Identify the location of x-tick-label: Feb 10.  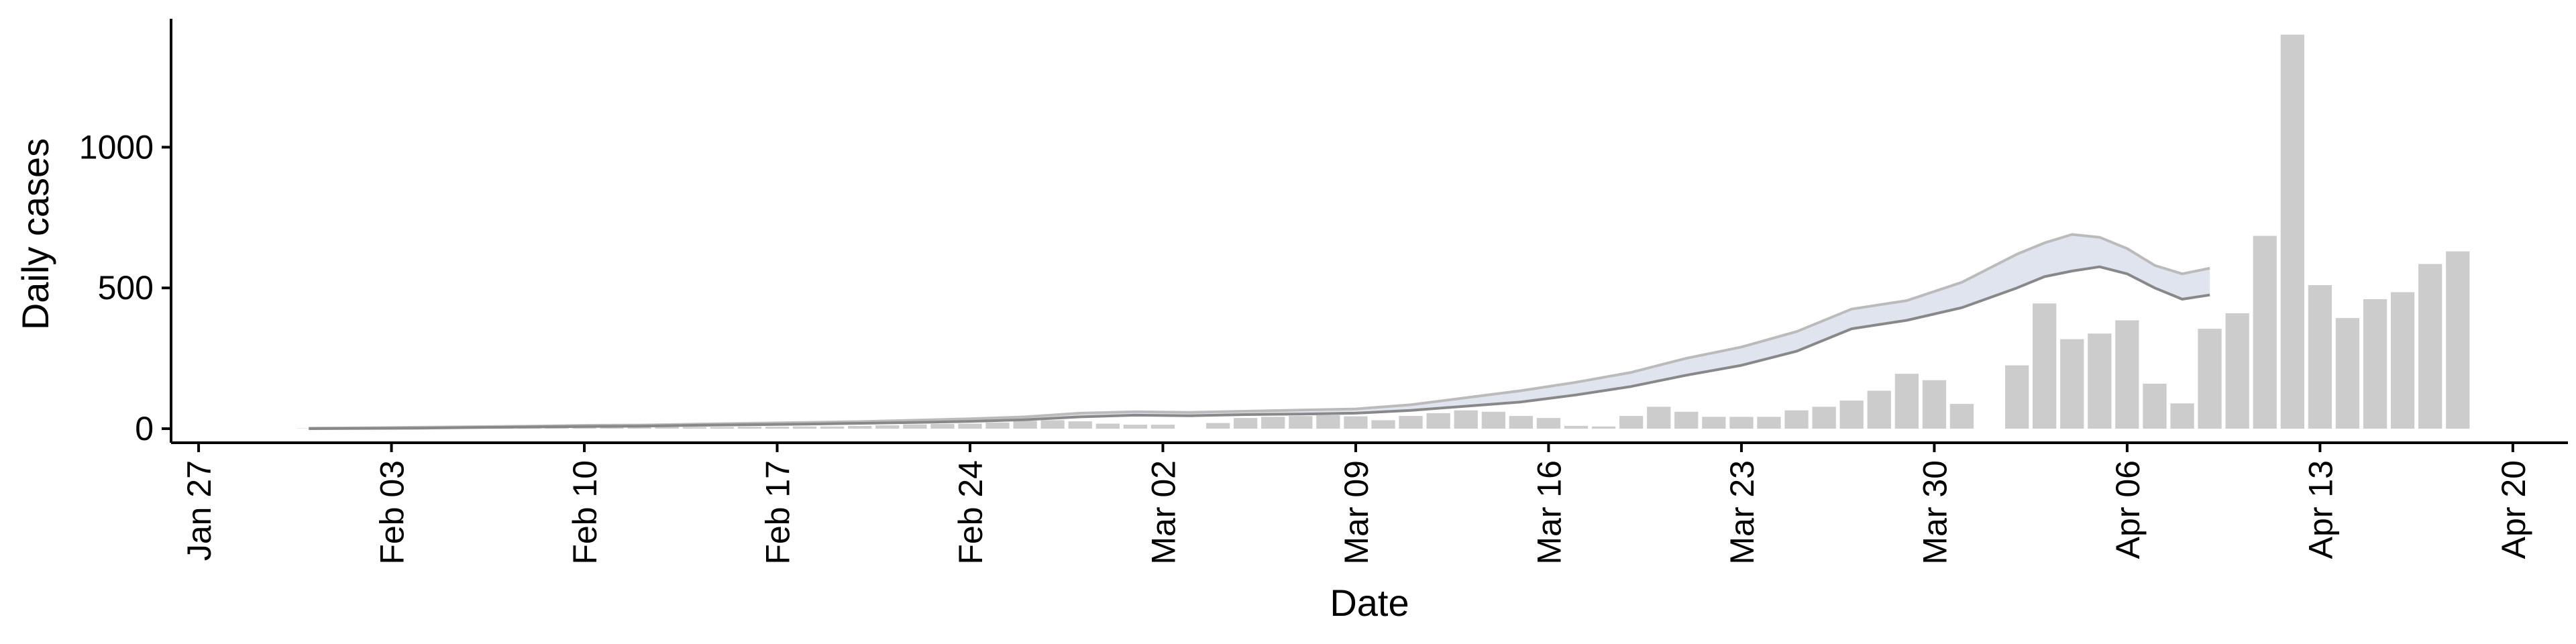
(585, 512).